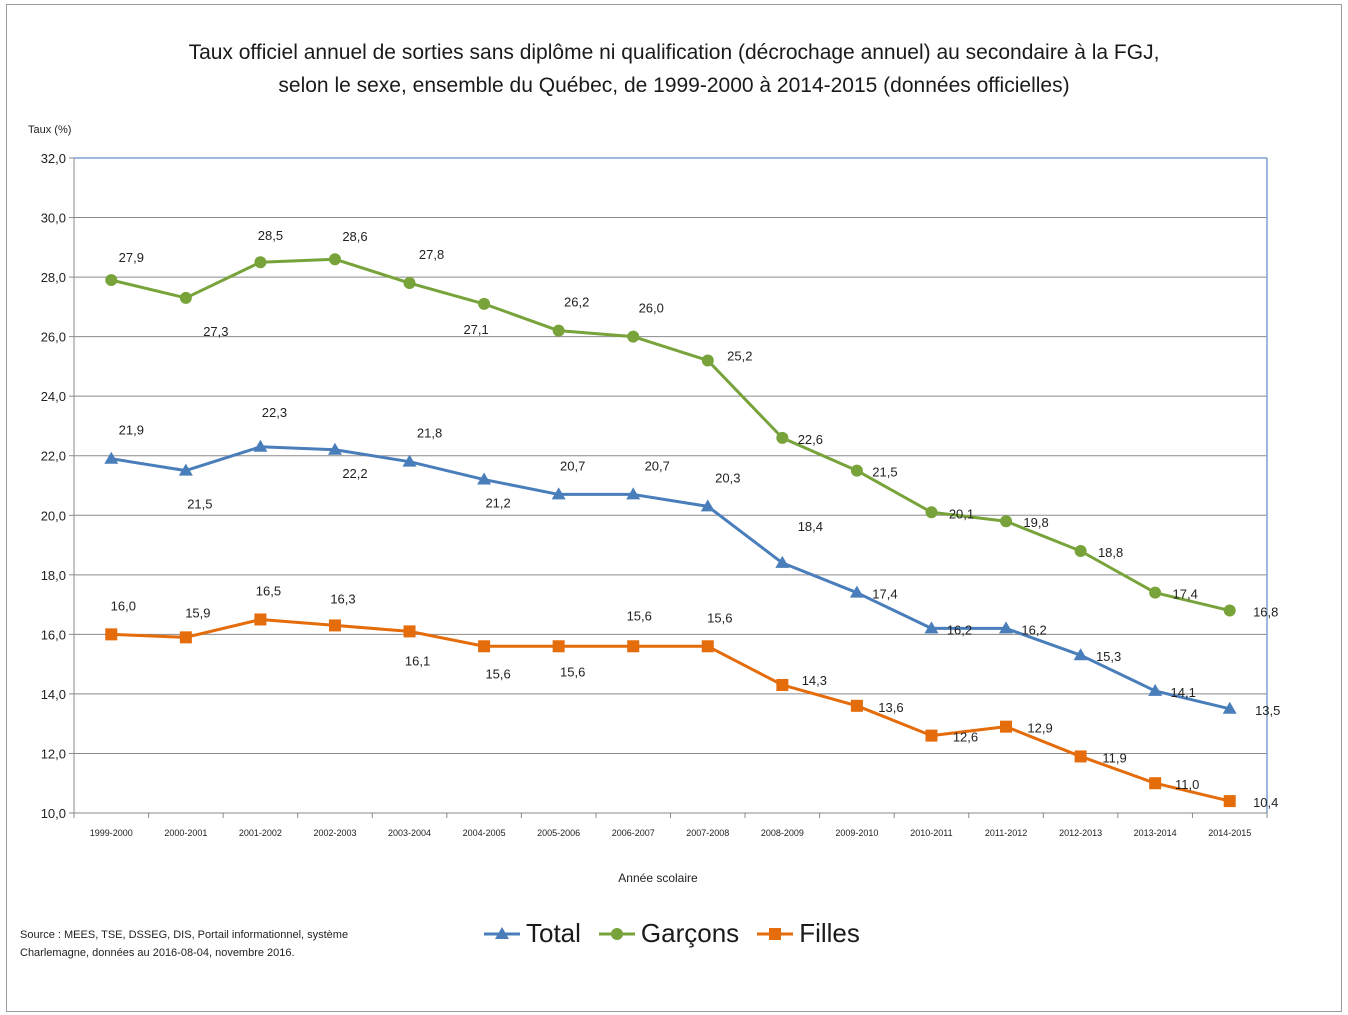 The image size is (1348, 1015). What do you see at coordinates (1114, 757) in the screenshot?
I see `data-label: 11,9` at bounding box center [1114, 757].